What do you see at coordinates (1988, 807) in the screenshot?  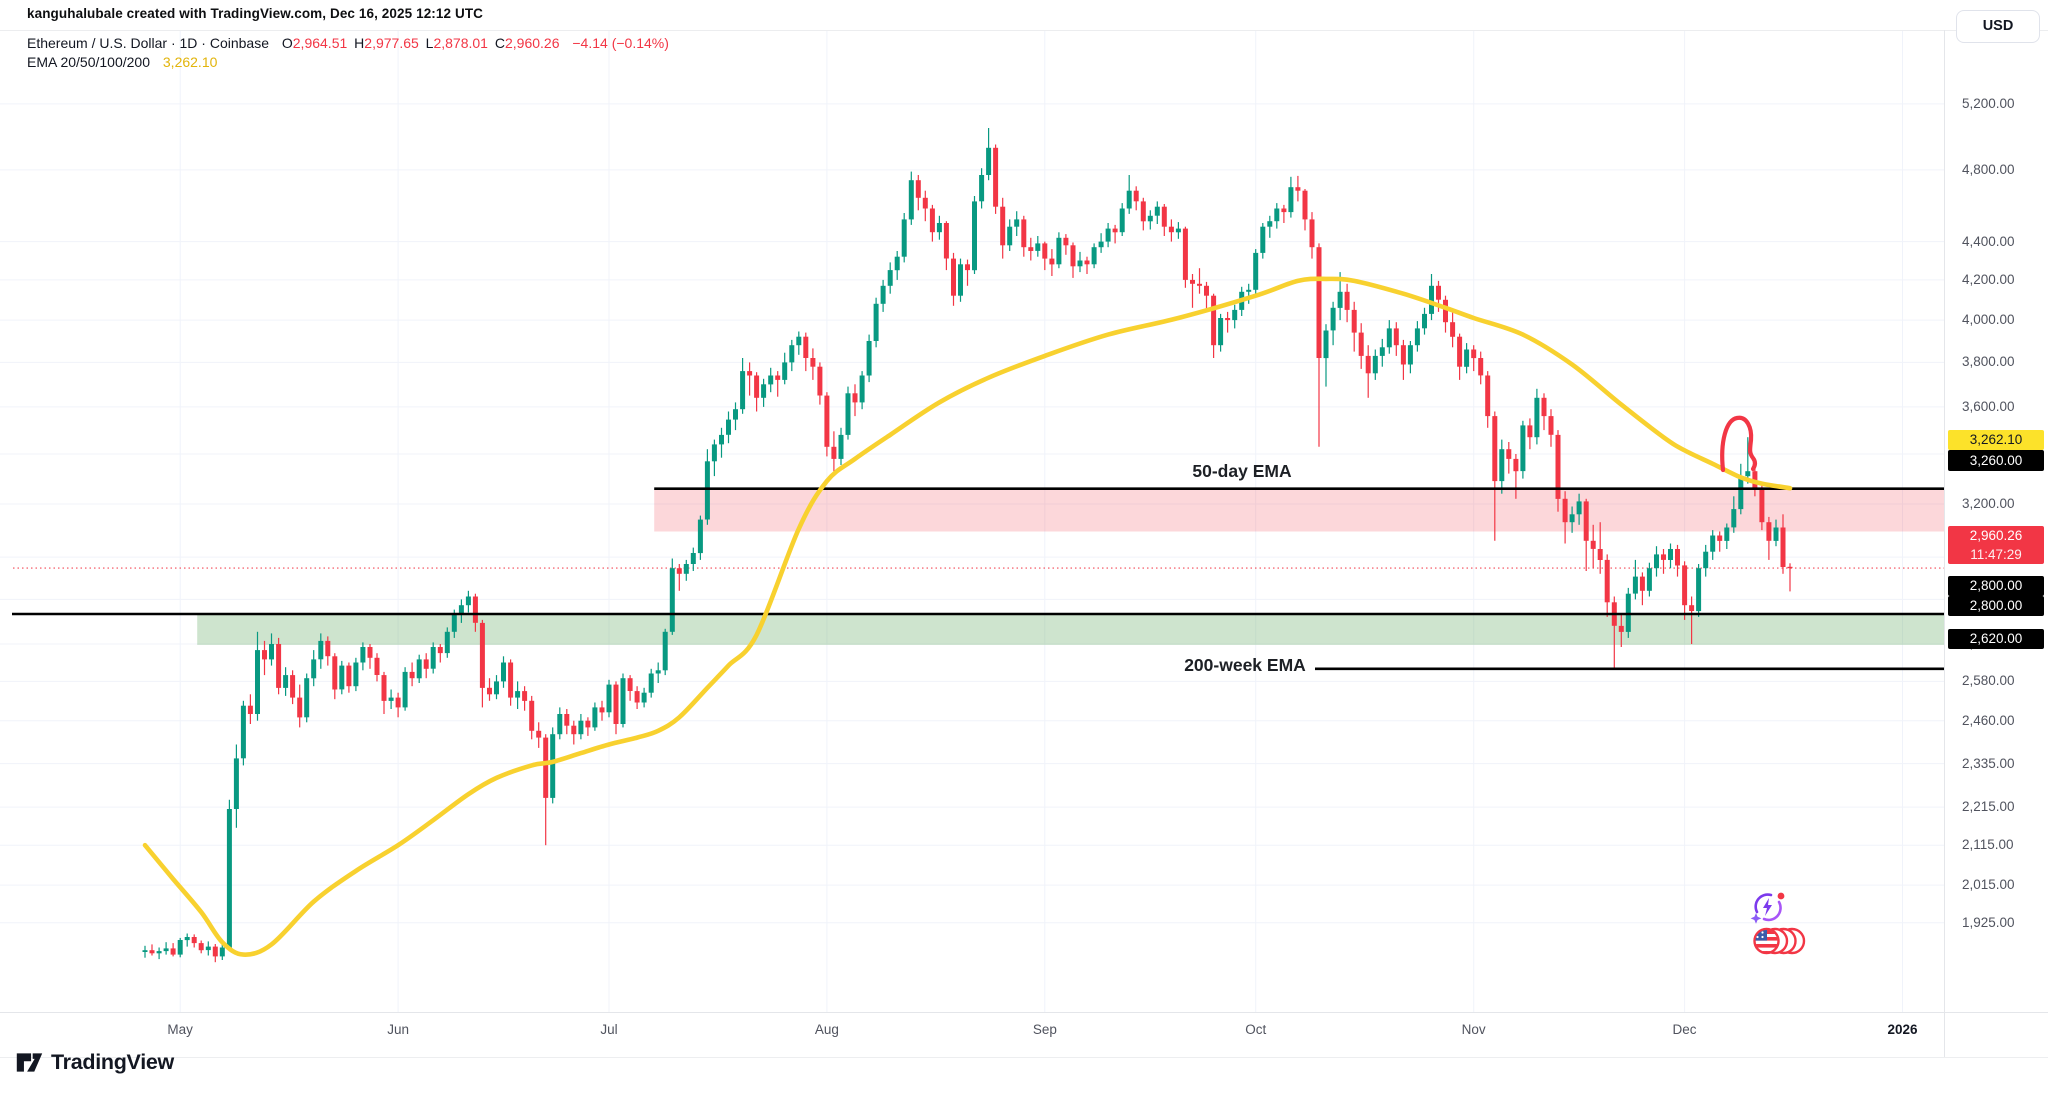 I see `price-tick-label: 2,215.00` at bounding box center [1988, 807].